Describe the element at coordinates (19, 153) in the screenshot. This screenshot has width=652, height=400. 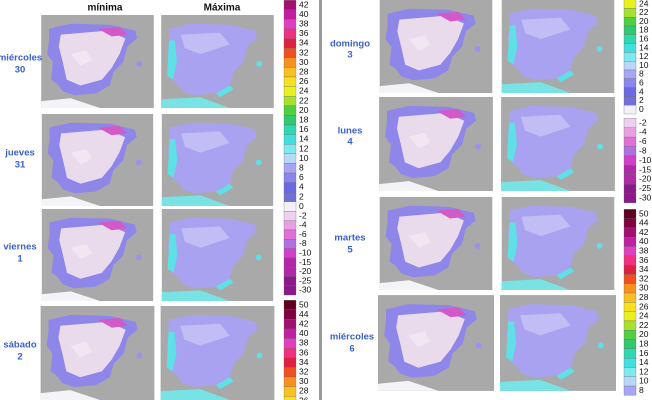
I see `day-name: jueves` at that location.